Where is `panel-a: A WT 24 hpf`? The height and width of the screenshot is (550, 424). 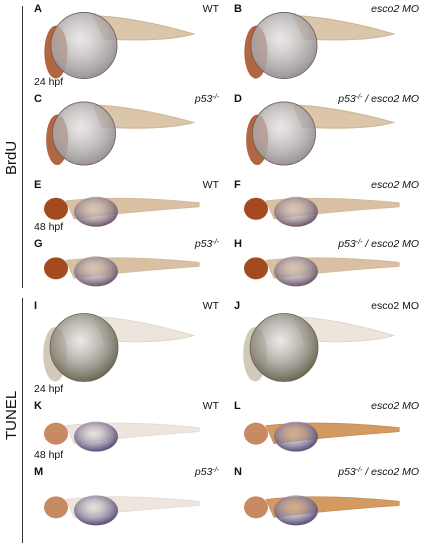 panel-a: A WT 24 hpf is located at coordinates (127, 45).